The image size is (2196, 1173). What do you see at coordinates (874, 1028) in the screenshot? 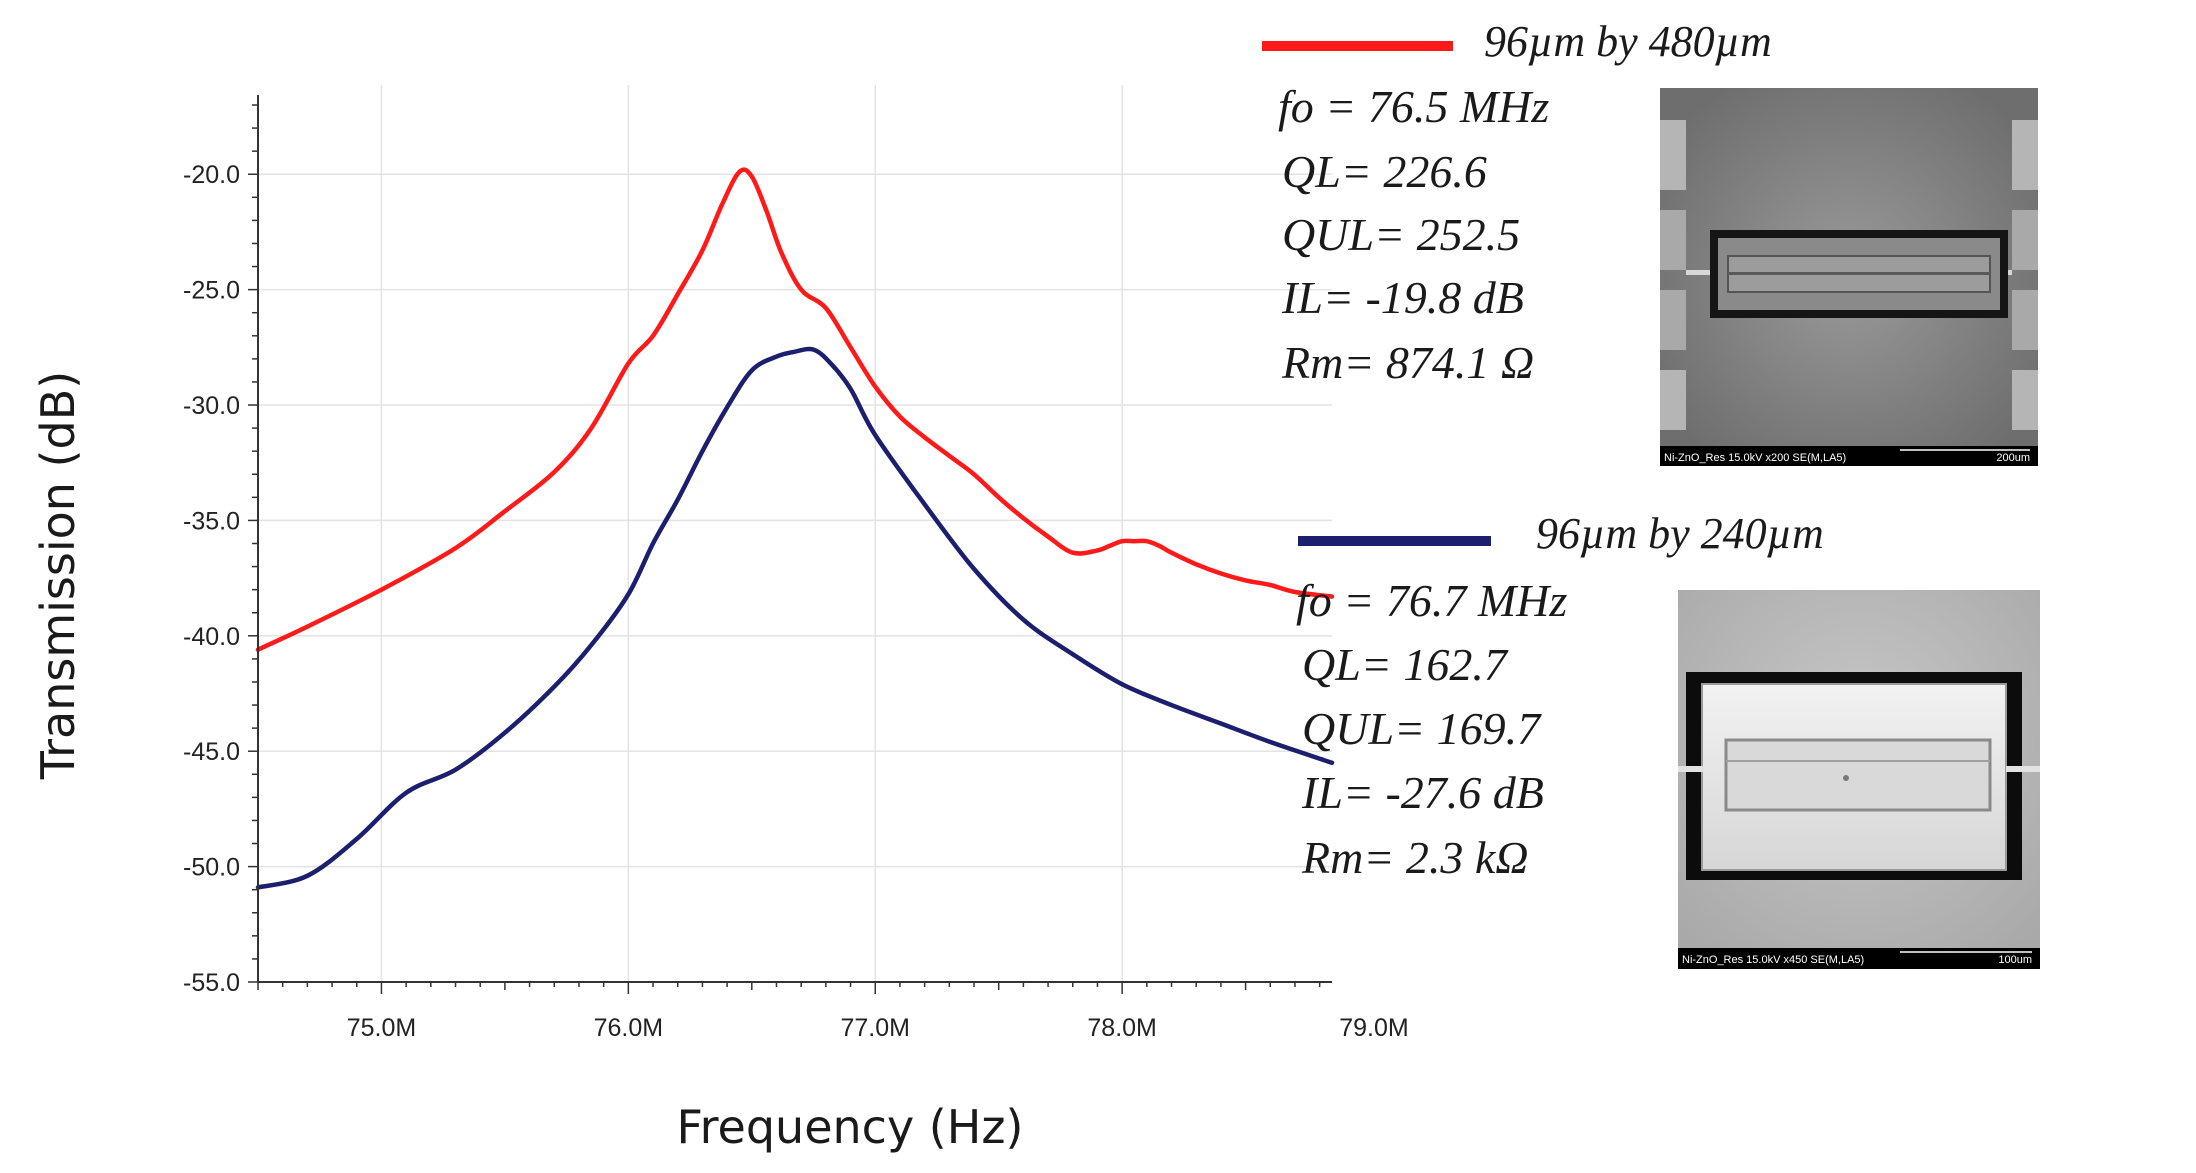
I see `x-tick-label: 77.0M` at bounding box center [874, 1028].